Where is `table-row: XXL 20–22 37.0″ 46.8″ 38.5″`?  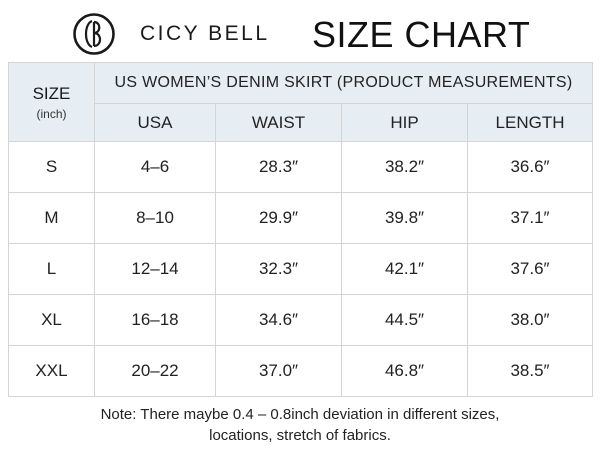
table-row: XXL 20–22 37.0″ 46.8″ 38.5″ is located at coordinates (301, 371).